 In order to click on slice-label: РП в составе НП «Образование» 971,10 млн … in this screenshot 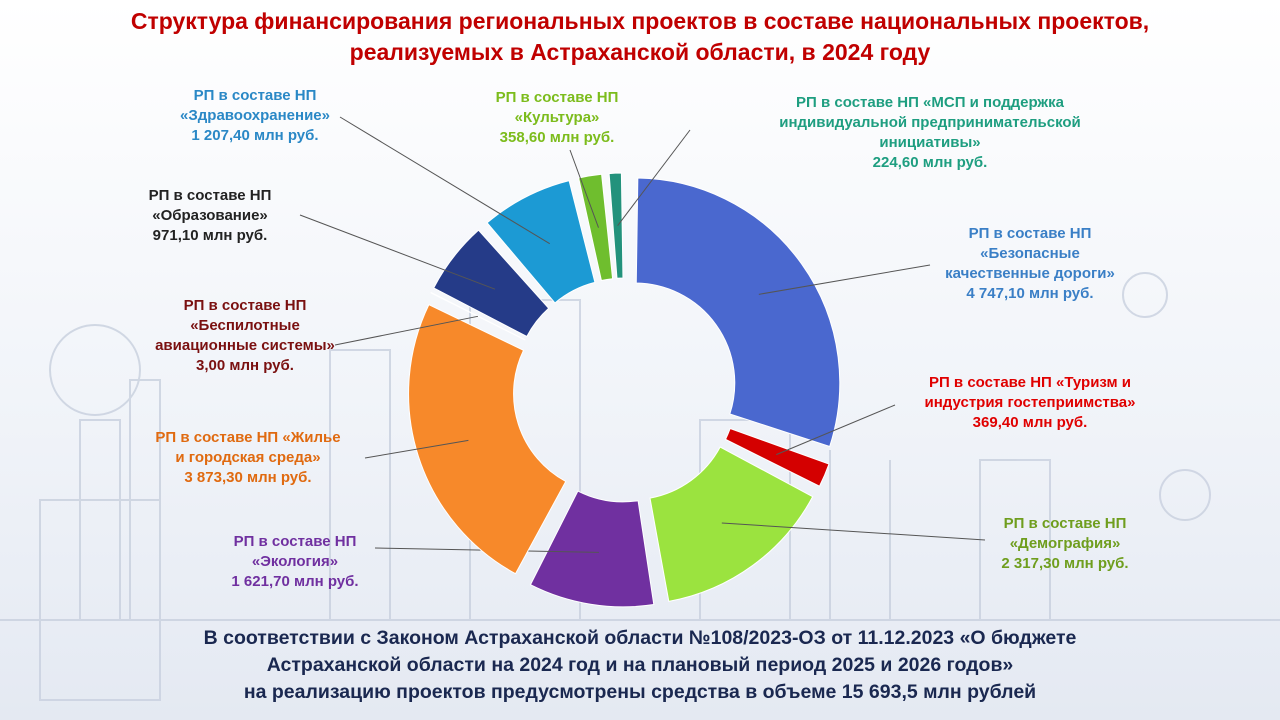, I will do `click(210, 216)`.